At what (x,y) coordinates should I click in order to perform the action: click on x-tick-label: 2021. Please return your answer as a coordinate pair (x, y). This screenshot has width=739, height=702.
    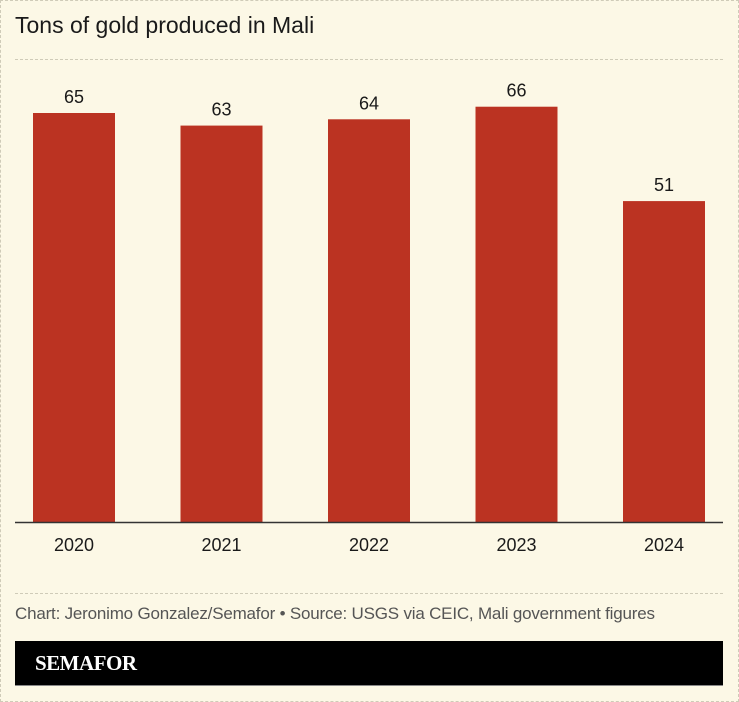
    Looking at the image, I should click on (221, 545).